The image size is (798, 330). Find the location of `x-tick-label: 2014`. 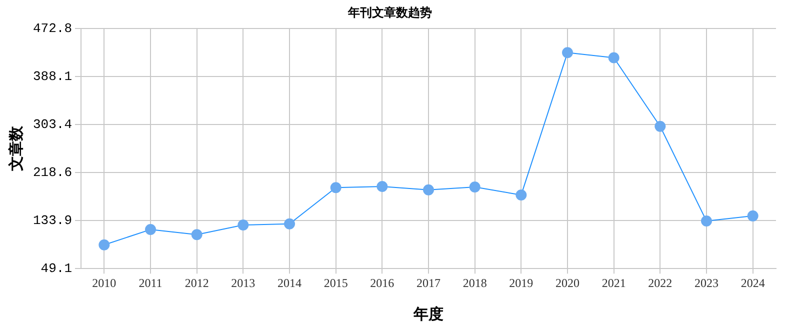

x-tick-label: 2014 is located at coordinates (290, 283).